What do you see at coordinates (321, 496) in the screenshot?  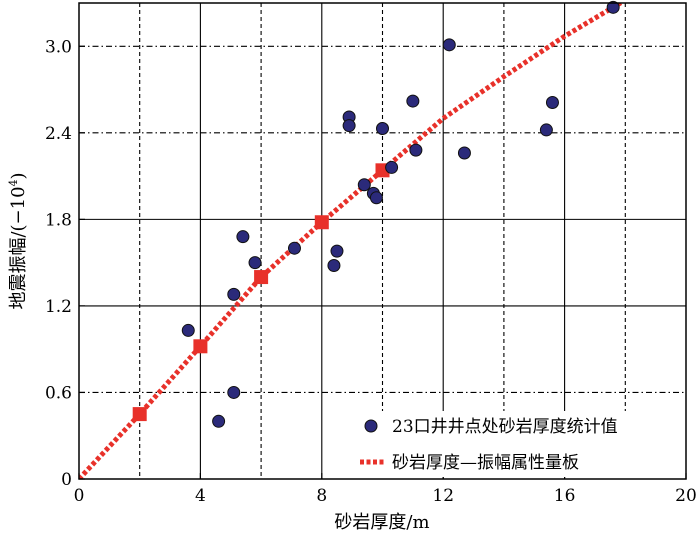 I see `x-tick-label: 8` at bounding box center [321, 496].